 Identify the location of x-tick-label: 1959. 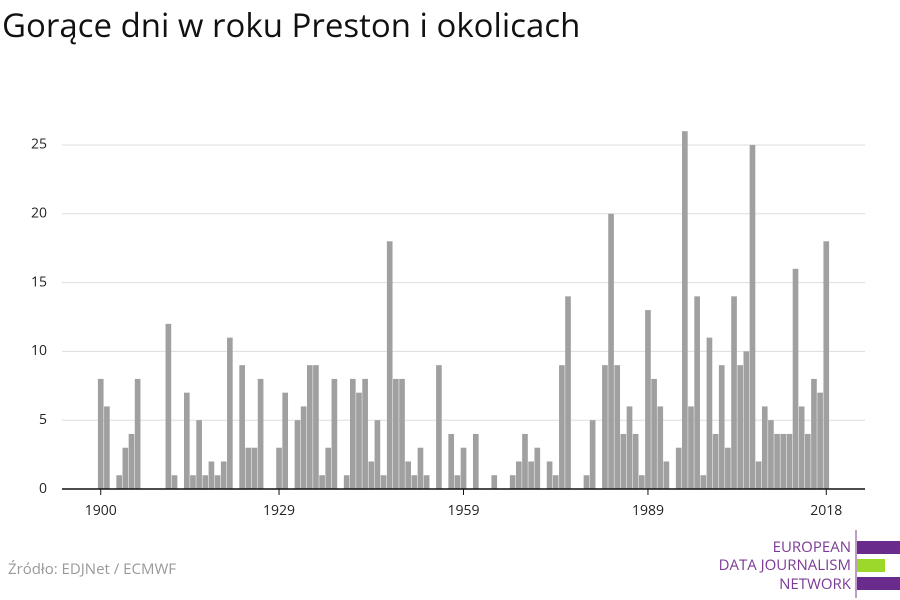
(463, 510).